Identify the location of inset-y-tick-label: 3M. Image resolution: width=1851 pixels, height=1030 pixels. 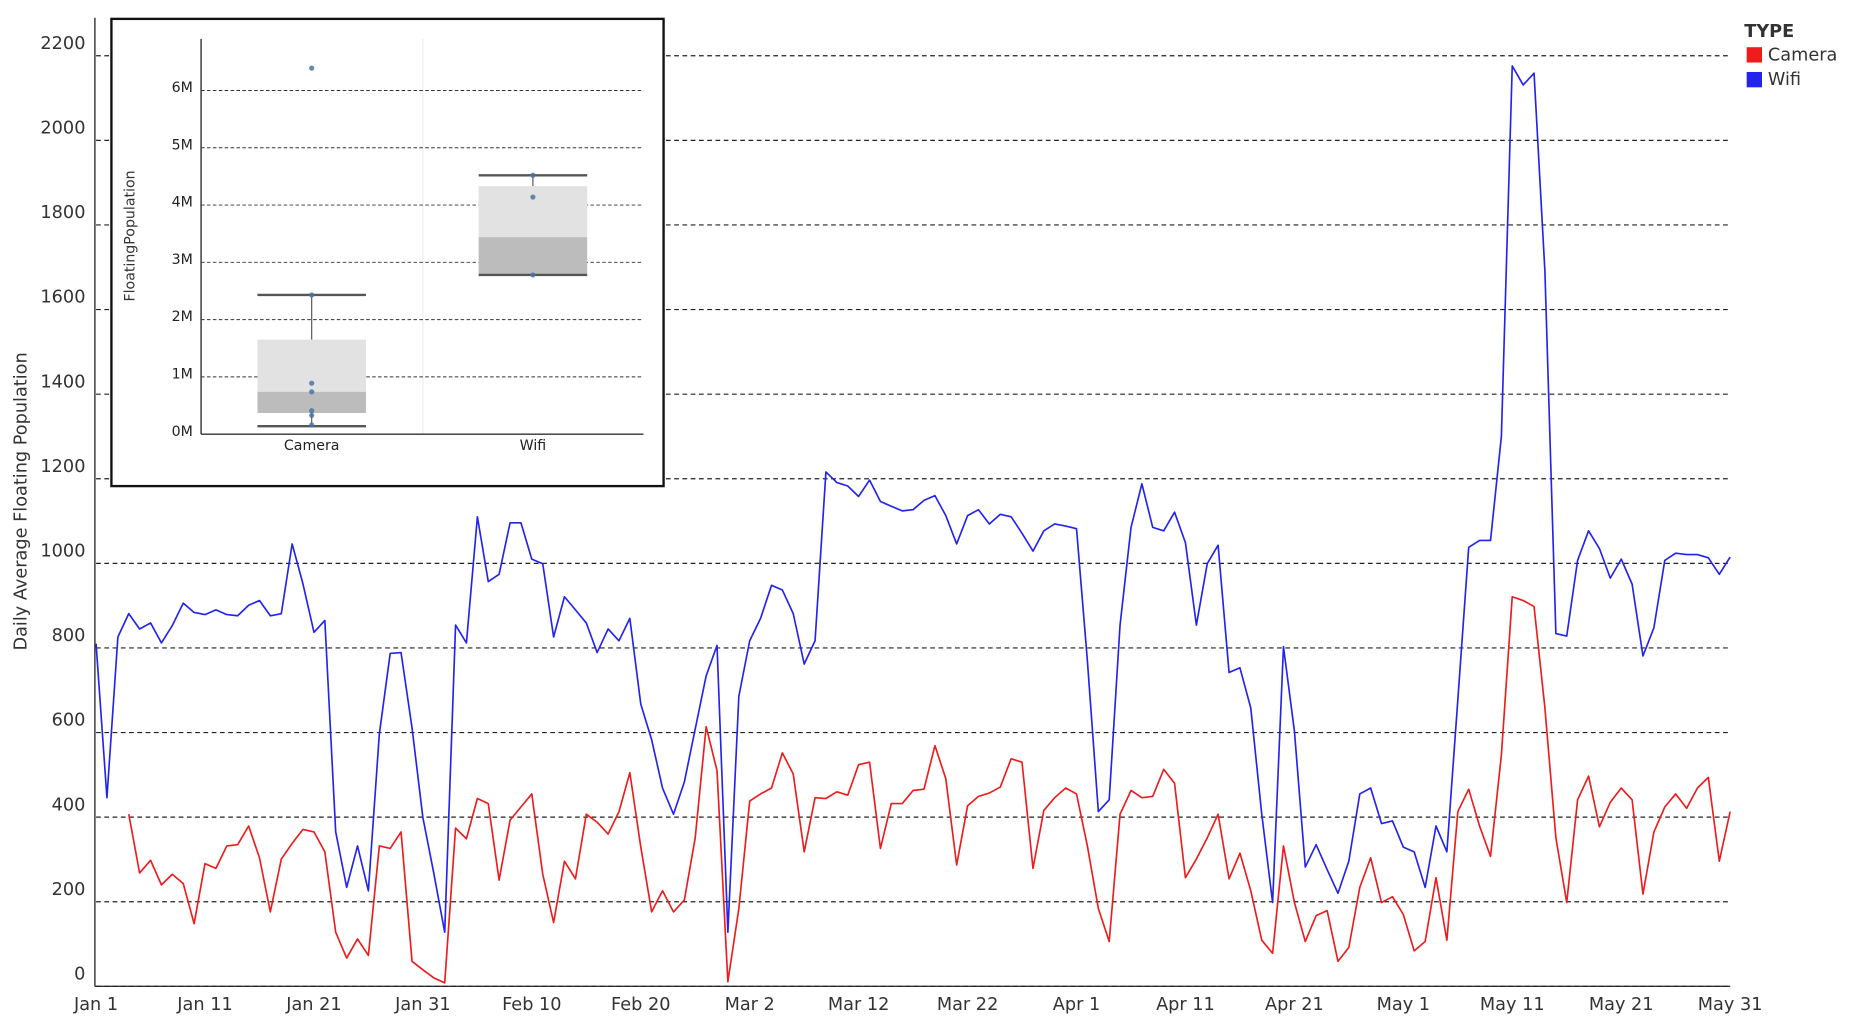
(182, 260).